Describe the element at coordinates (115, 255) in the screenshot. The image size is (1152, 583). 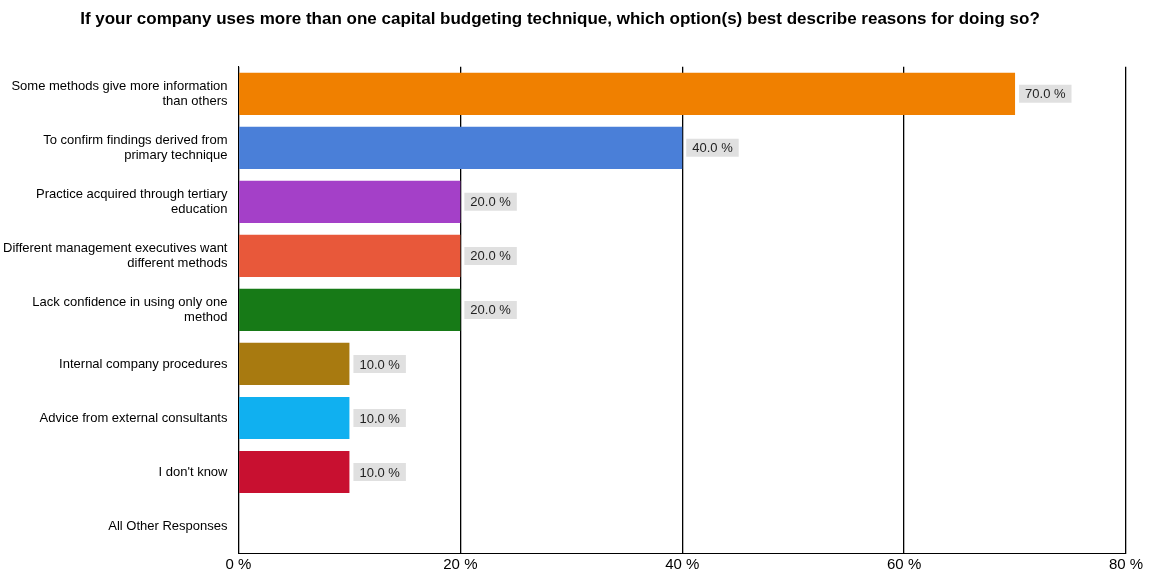
I see `y-tick-label: Different management executives want different methods` at that location.